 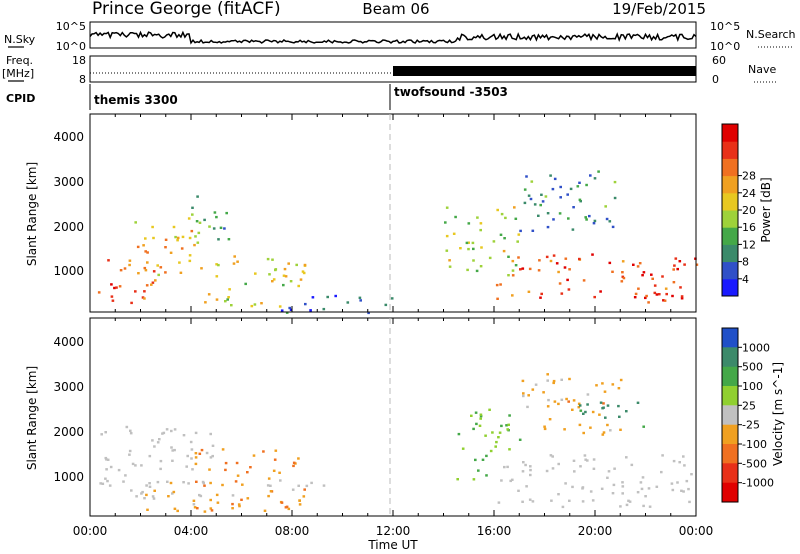 I want to click on x-tick-label: 08:00, so click(x=292, y=531).